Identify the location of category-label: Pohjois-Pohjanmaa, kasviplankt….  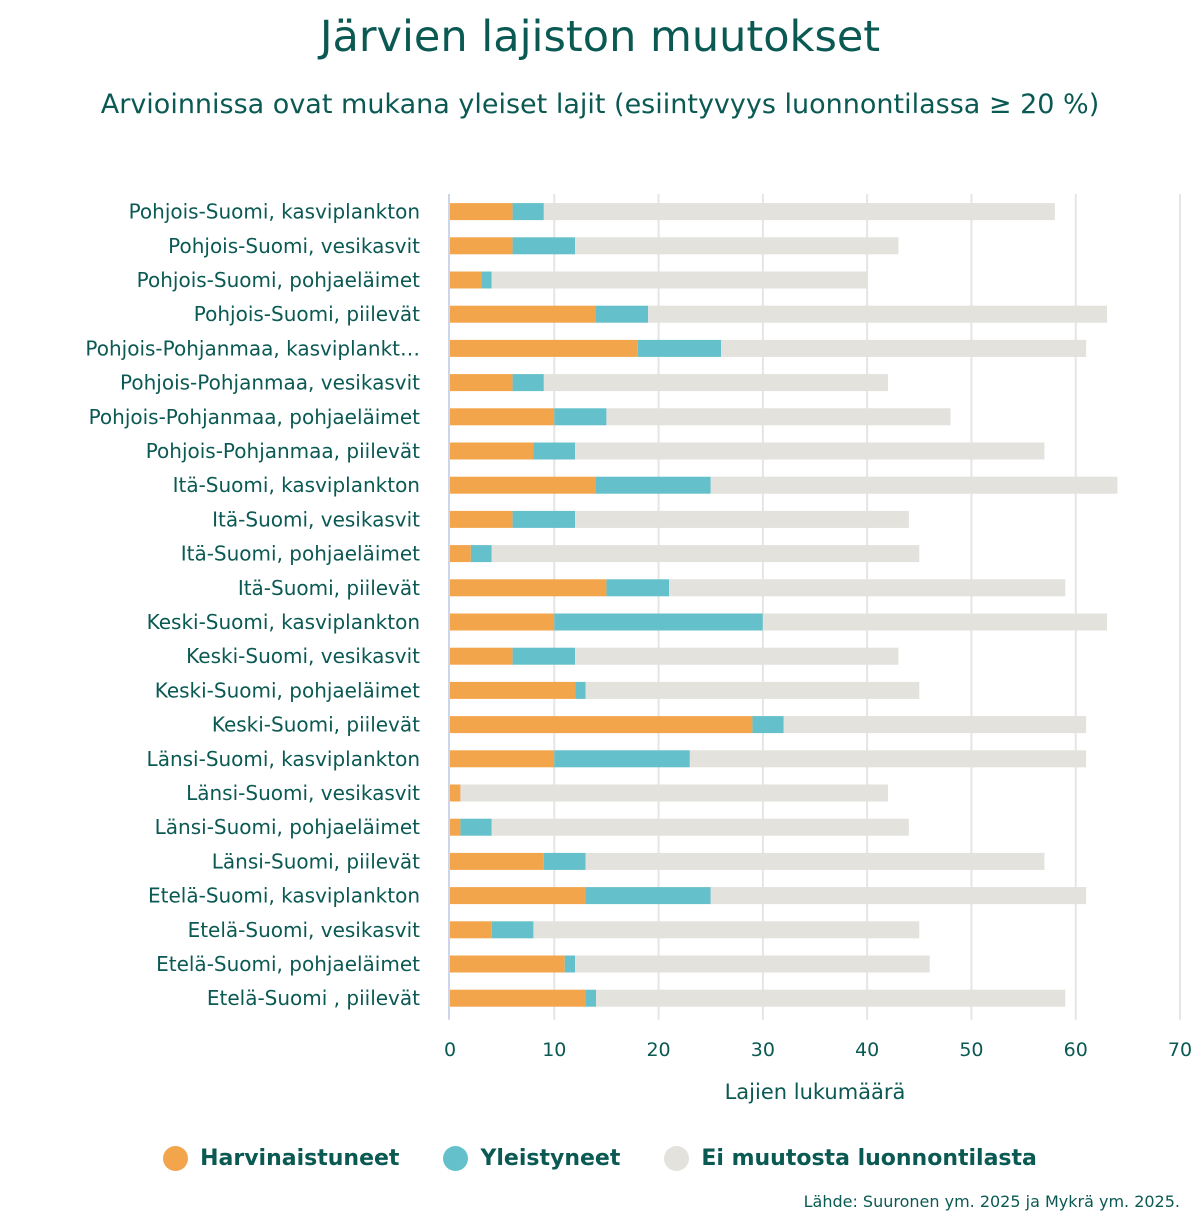
(252, 348).